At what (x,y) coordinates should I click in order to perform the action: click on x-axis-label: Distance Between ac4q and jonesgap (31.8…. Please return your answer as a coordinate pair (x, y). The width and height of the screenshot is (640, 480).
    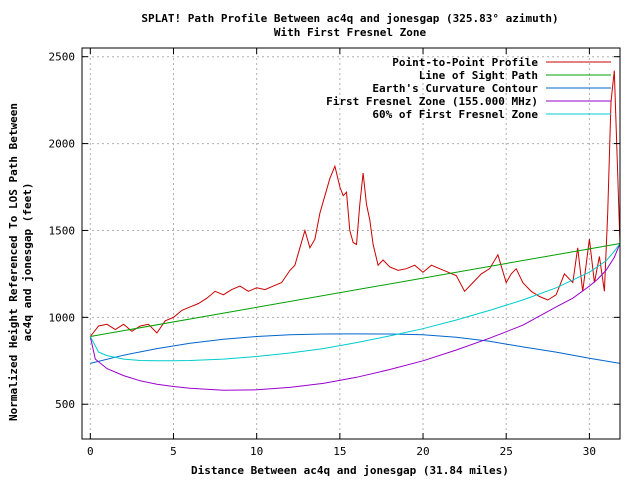
    Looking at the image, I should click on (350, 470).